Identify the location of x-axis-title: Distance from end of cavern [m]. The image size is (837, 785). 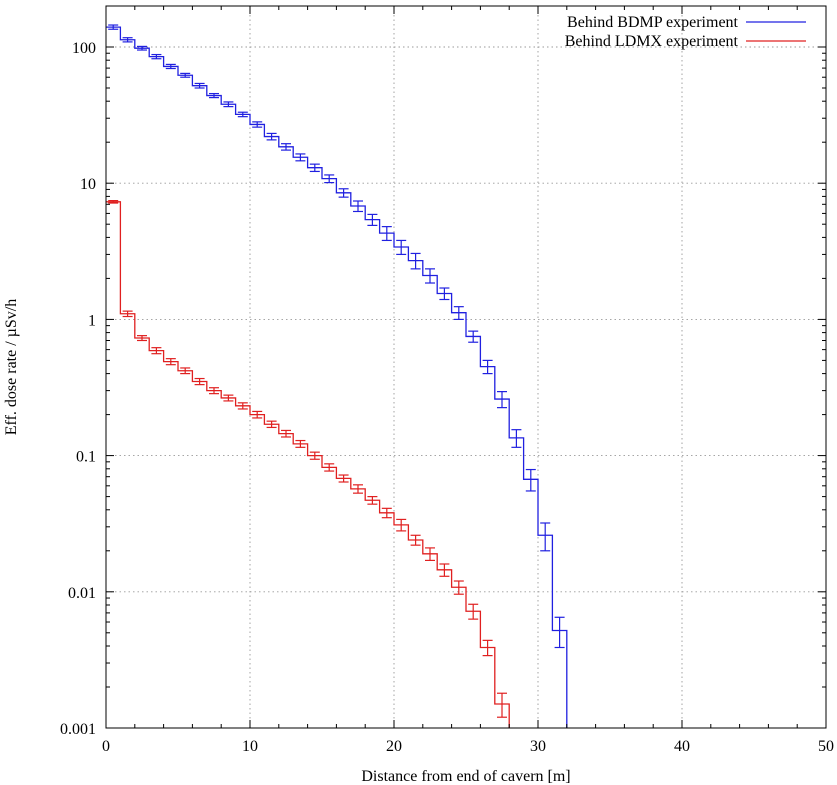
(465, 776).